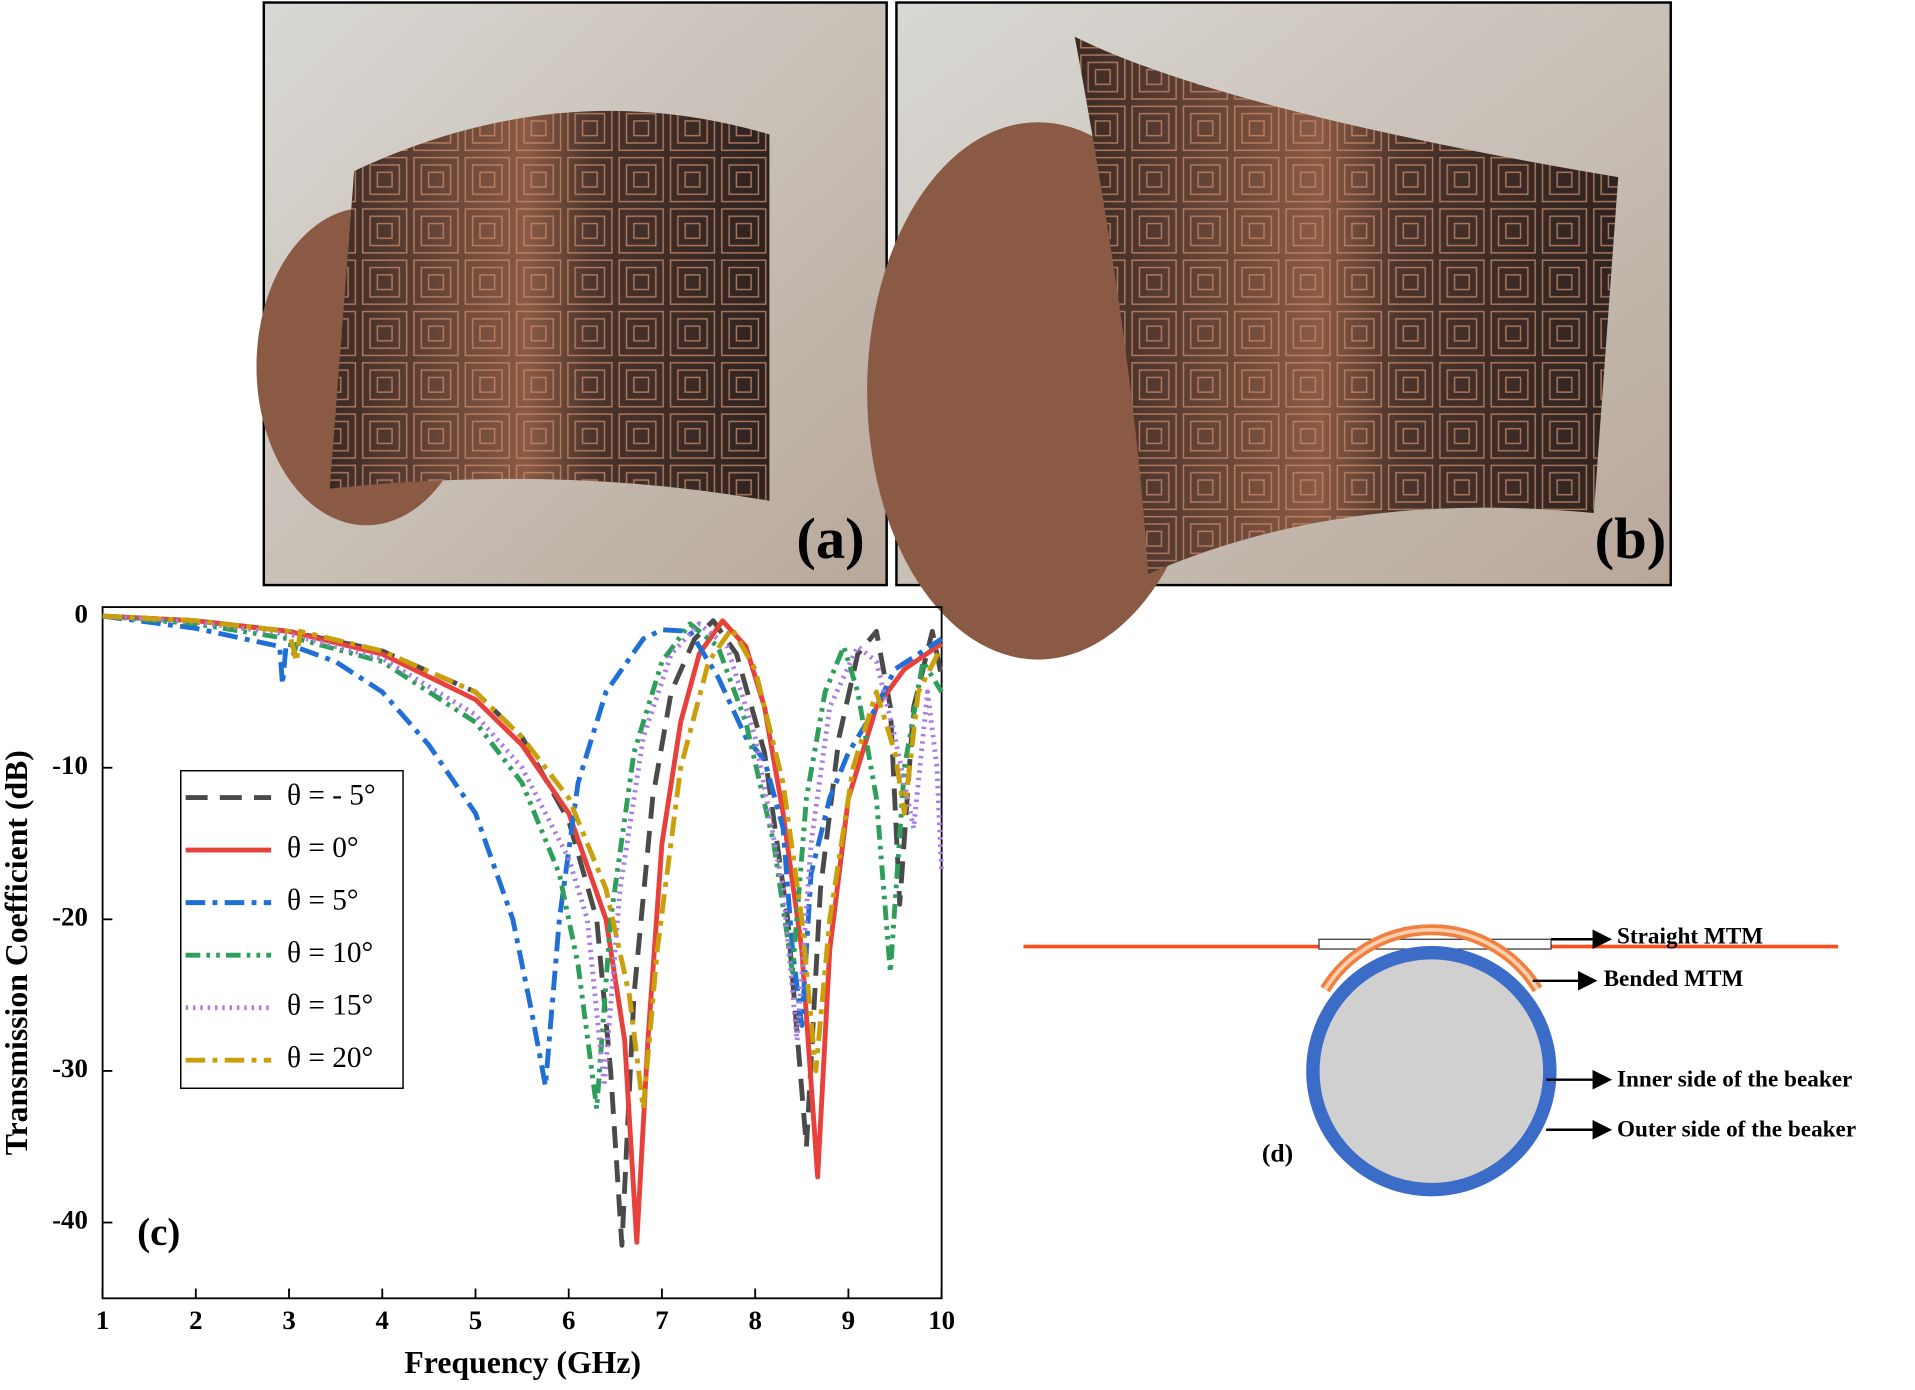 The width and height of the screenshot is (1915, 1390). I want to click on x-tick-label: 8, so click(754, 1320).